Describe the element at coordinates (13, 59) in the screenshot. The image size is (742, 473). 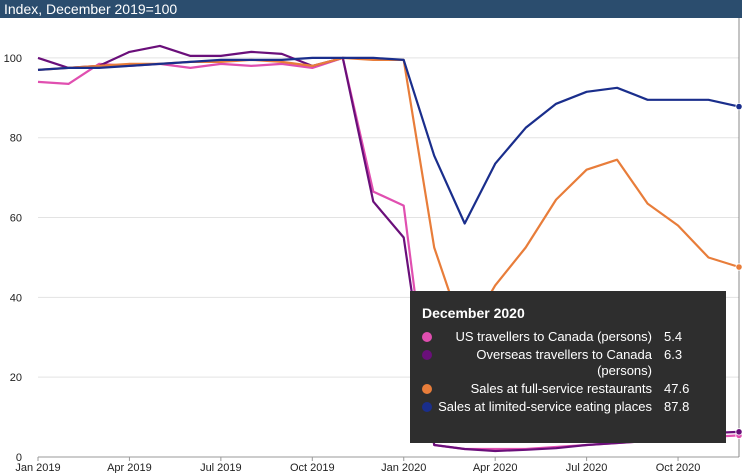
I see `y-tick-label: 100` at that location.